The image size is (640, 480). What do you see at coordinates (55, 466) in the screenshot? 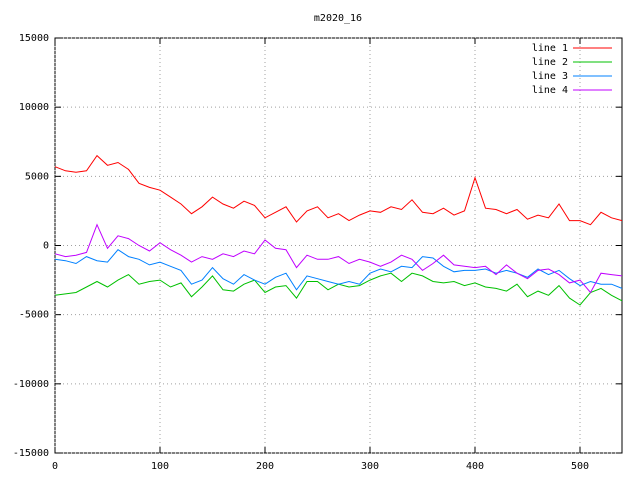
I see `x-tick-label: 0` at bounding box center [55, 466].